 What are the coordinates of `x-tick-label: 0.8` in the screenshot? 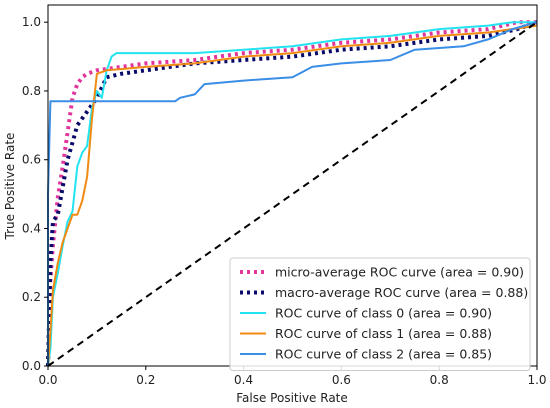 It's located at (439, 380).